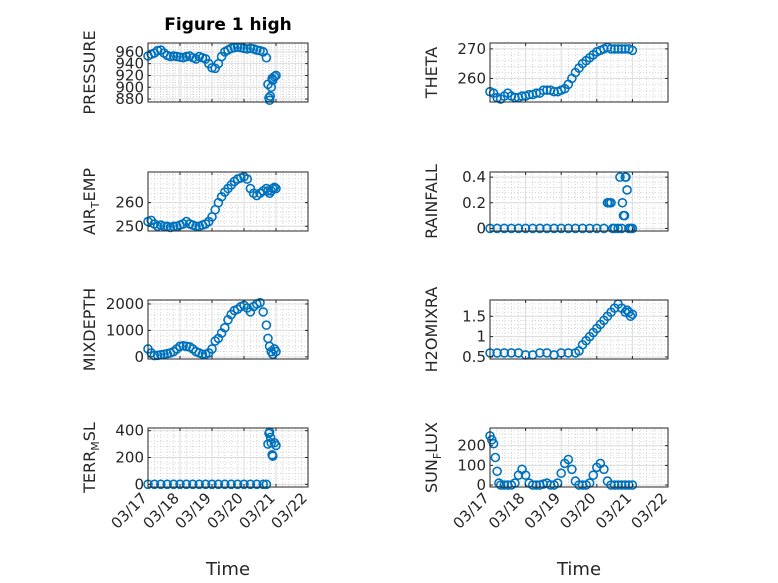 This screenshot has height=583, width=778. I want to click on y-tick-label: 0.4, so click(474, 177).